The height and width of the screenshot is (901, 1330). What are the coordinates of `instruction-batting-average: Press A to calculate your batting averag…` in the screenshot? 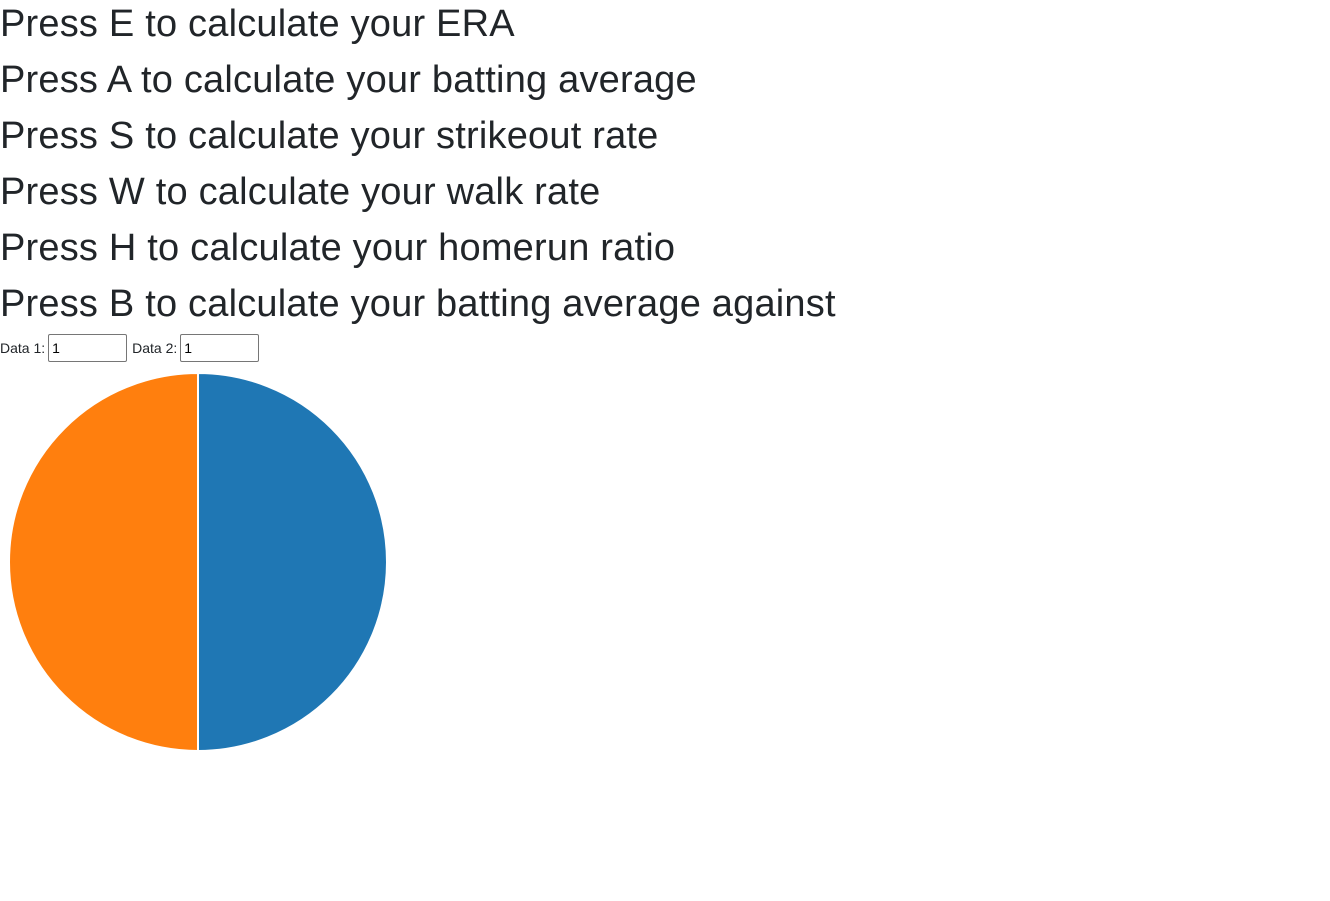 It's located at (348, 80).